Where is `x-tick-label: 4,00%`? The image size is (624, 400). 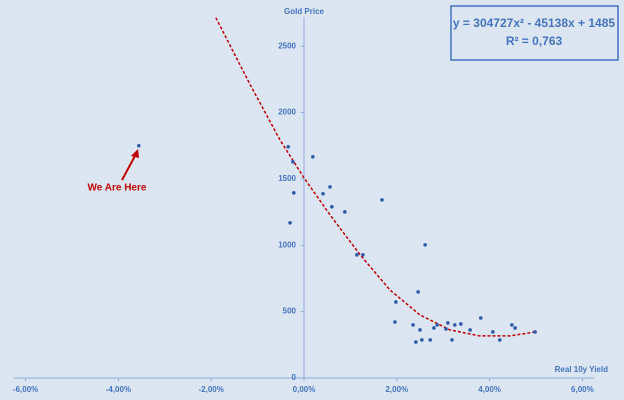 x-tick-label: 4,00% is located at coordinates (489, 389).